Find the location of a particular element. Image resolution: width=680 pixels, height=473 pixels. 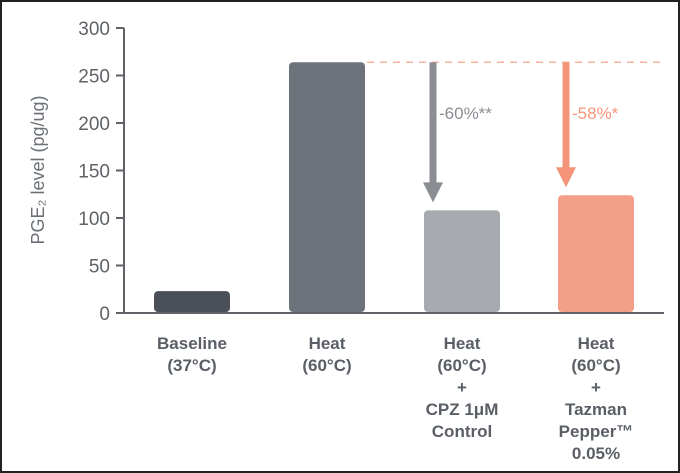

y-tick-label: 250 is located at coordinates (94, 77).